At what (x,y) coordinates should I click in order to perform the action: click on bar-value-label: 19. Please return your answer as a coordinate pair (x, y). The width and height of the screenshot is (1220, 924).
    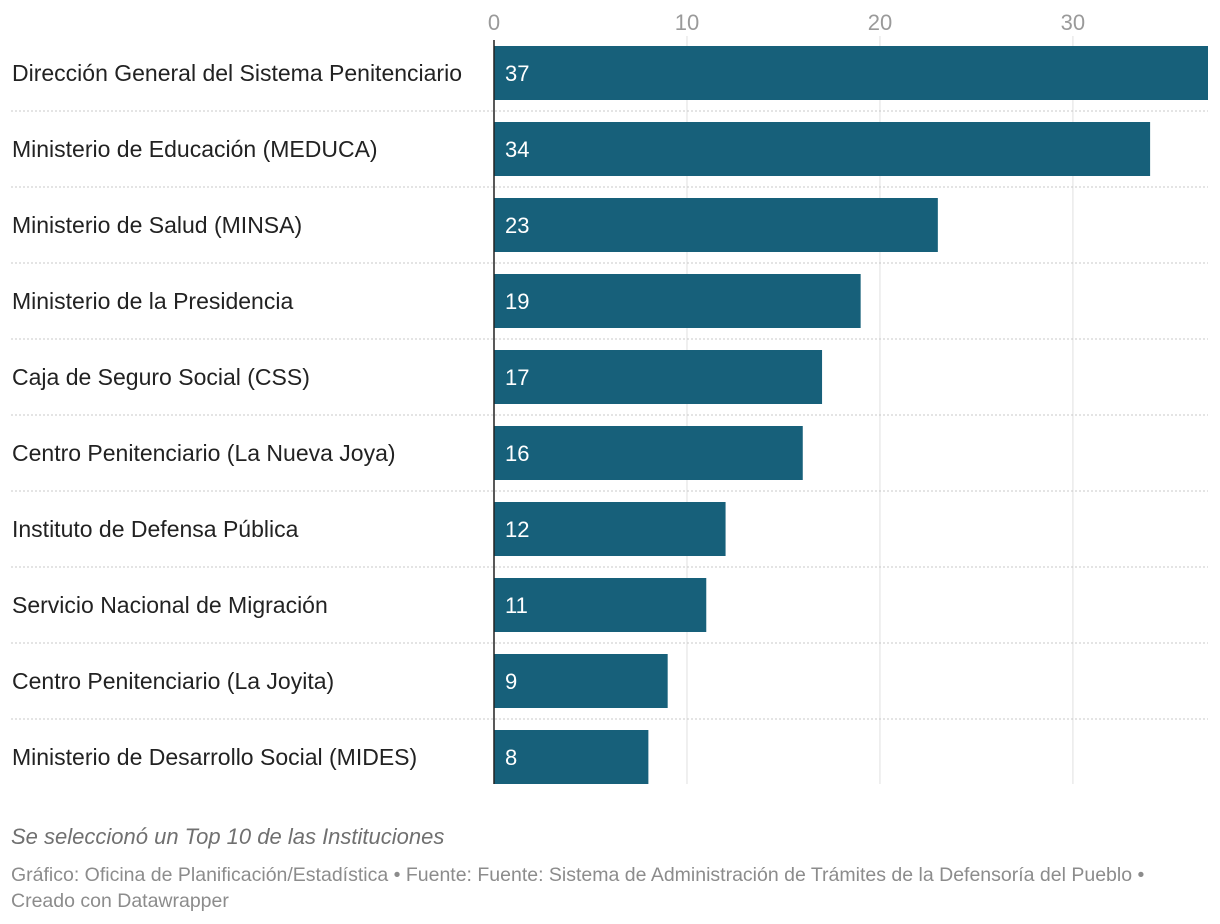
    Looking at the image, I should click on (517, 301).